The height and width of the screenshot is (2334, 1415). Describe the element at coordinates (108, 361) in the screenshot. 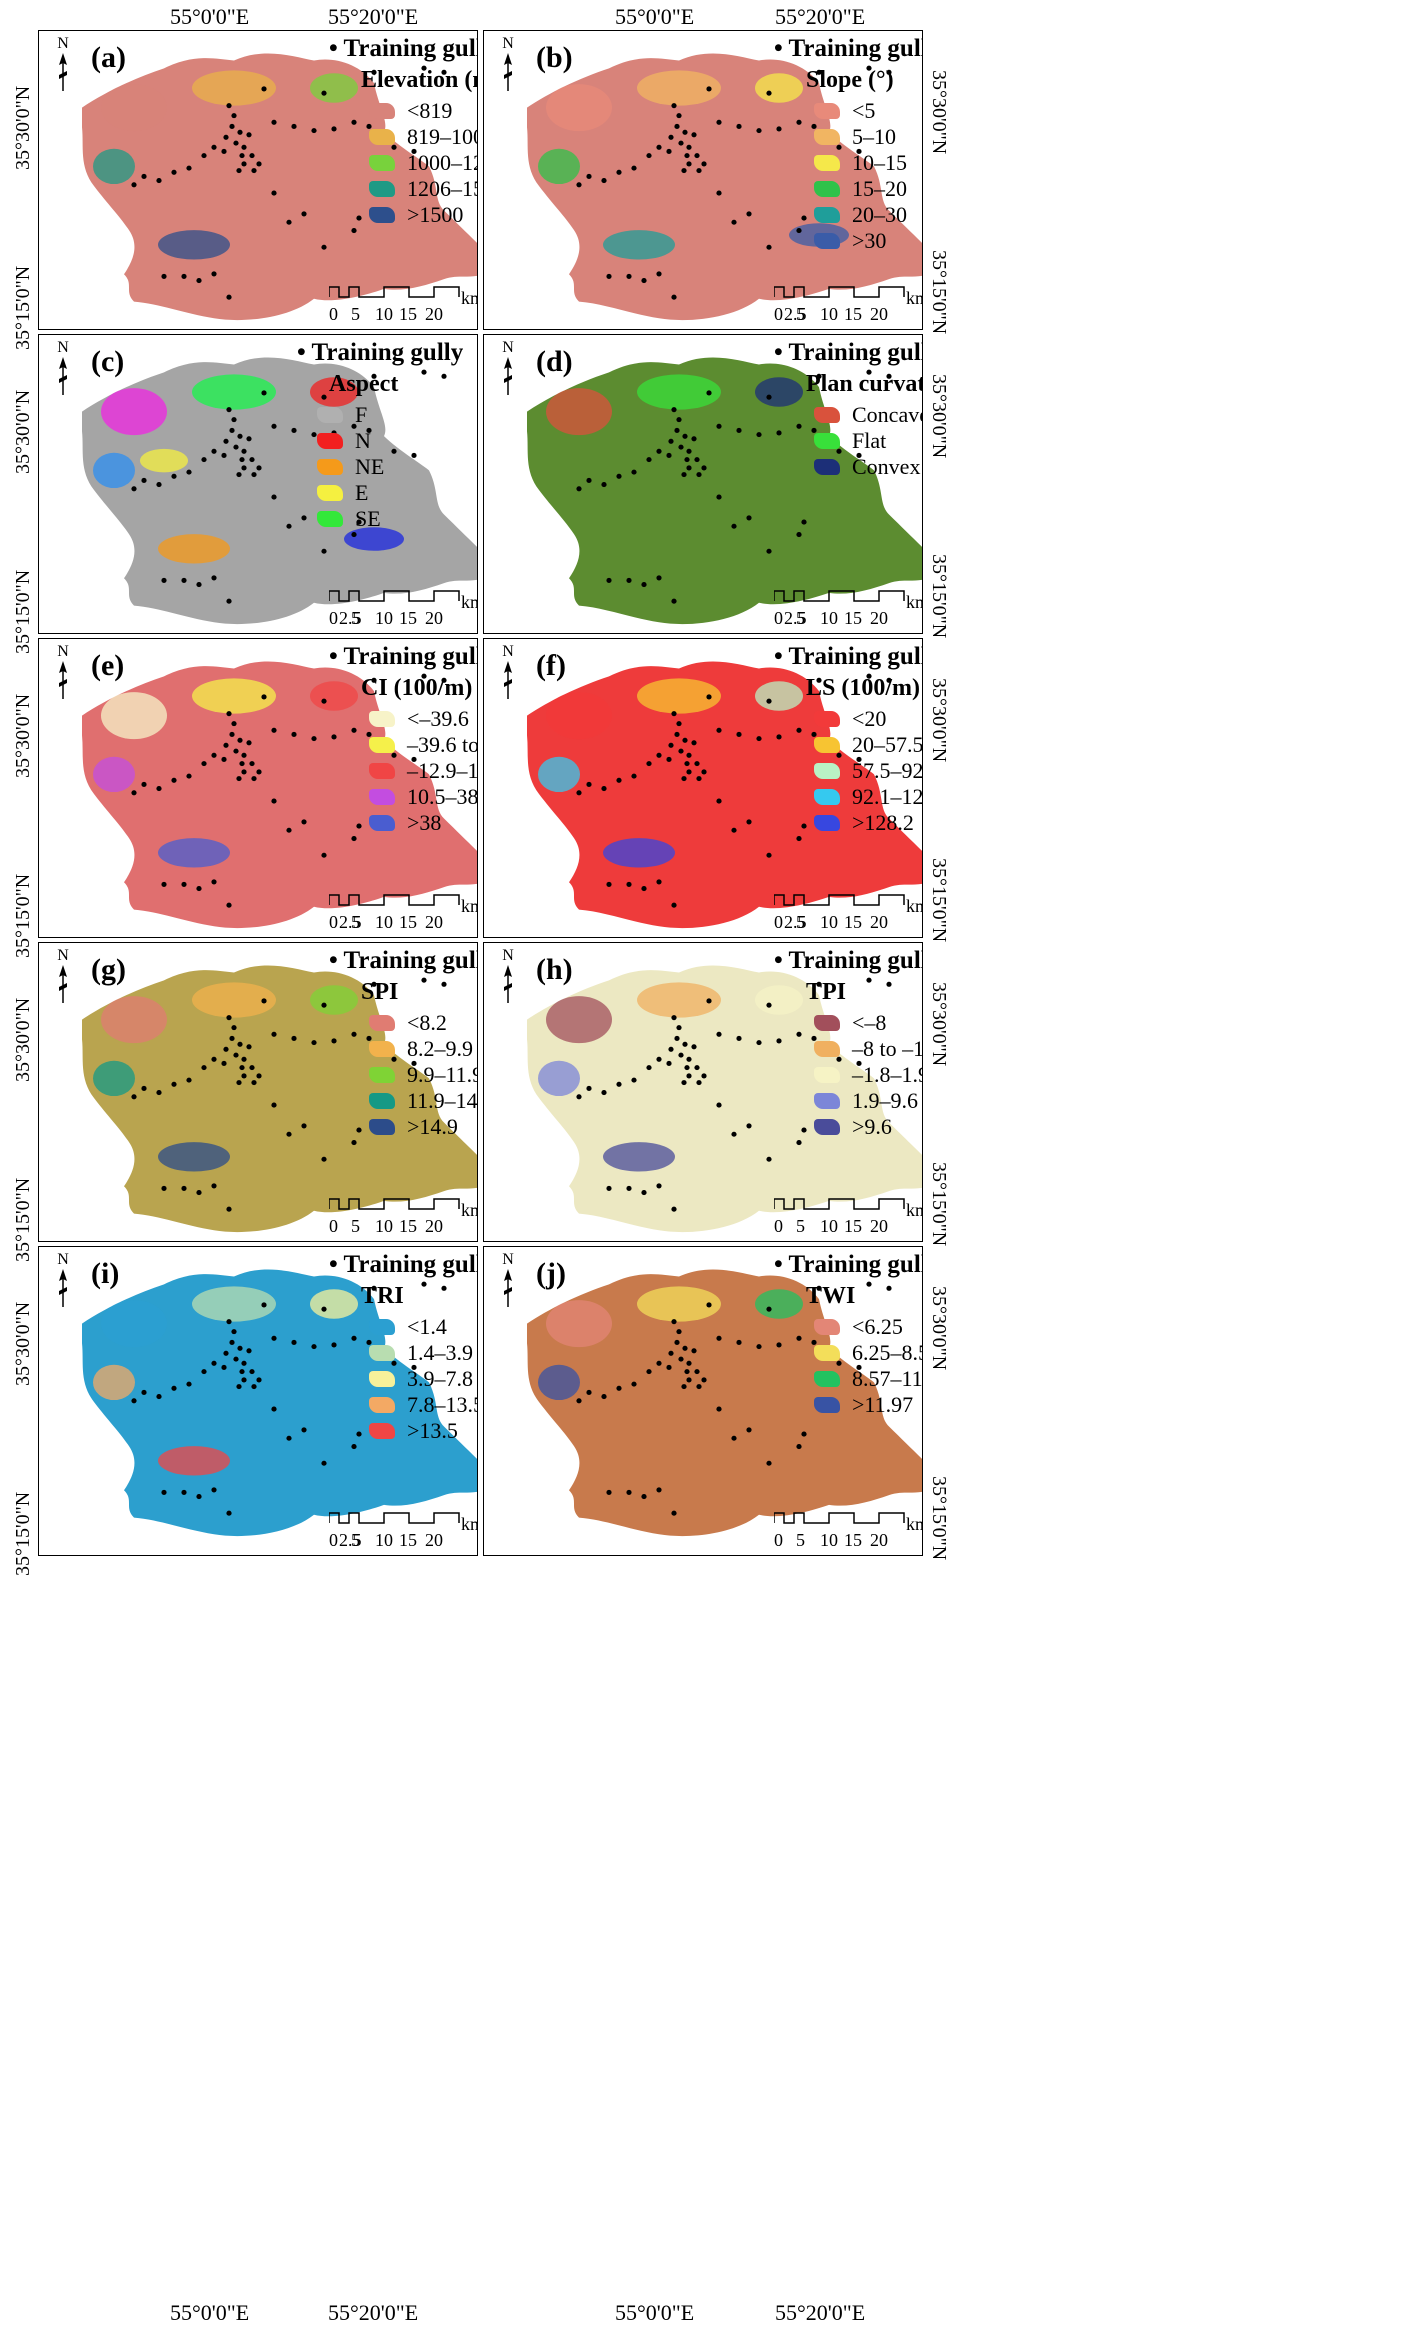

I see `panel-label: (c)` at that location.